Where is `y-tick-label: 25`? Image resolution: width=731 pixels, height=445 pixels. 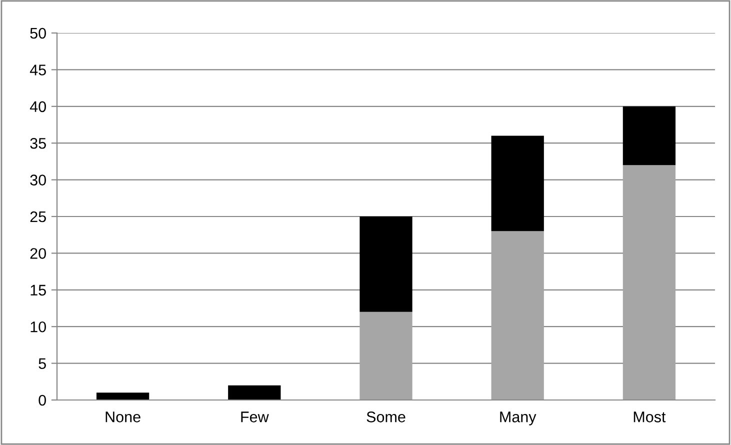
y-tick-label: 25 is located at coordinates (38, 216).